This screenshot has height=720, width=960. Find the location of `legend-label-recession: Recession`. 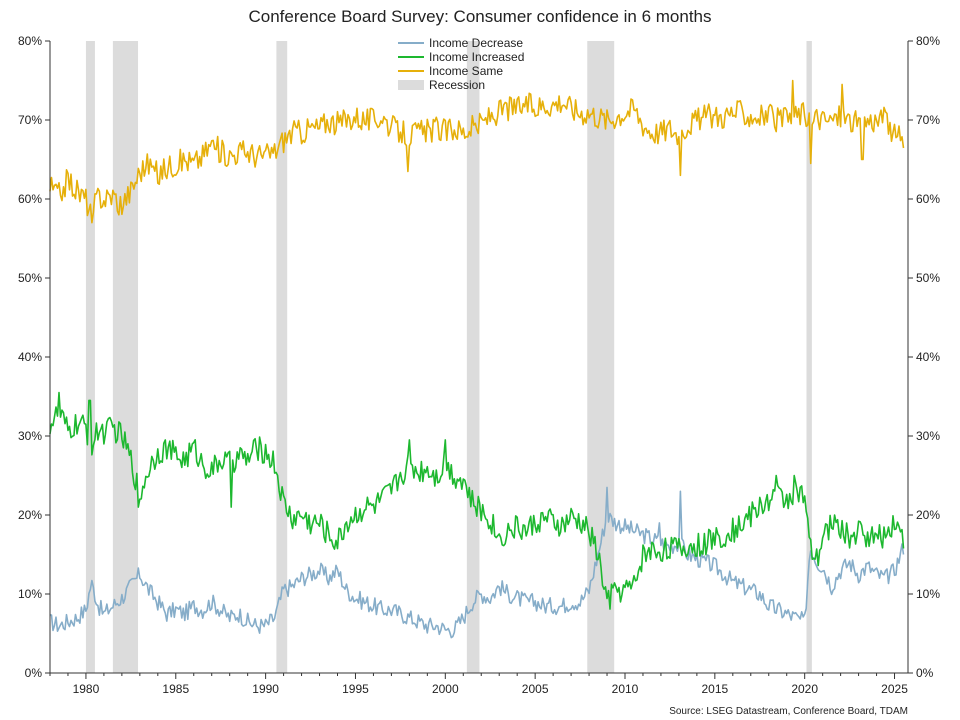

legend-label-recession: Recession is located at coordinates (457, 85).